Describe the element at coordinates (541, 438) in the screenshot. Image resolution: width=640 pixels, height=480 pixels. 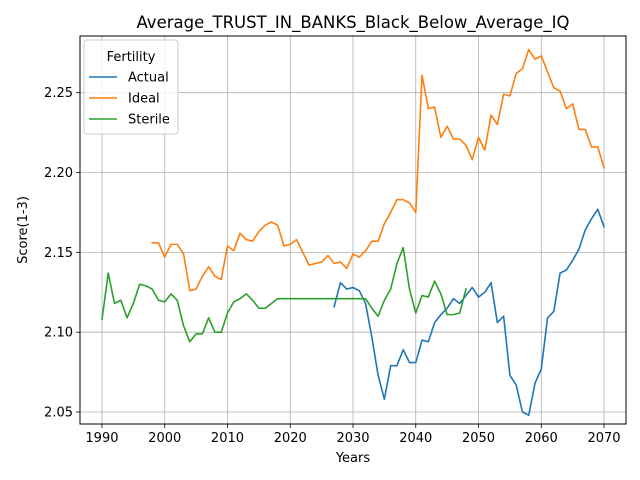
I see `x-tick-label: 2060` at that location.